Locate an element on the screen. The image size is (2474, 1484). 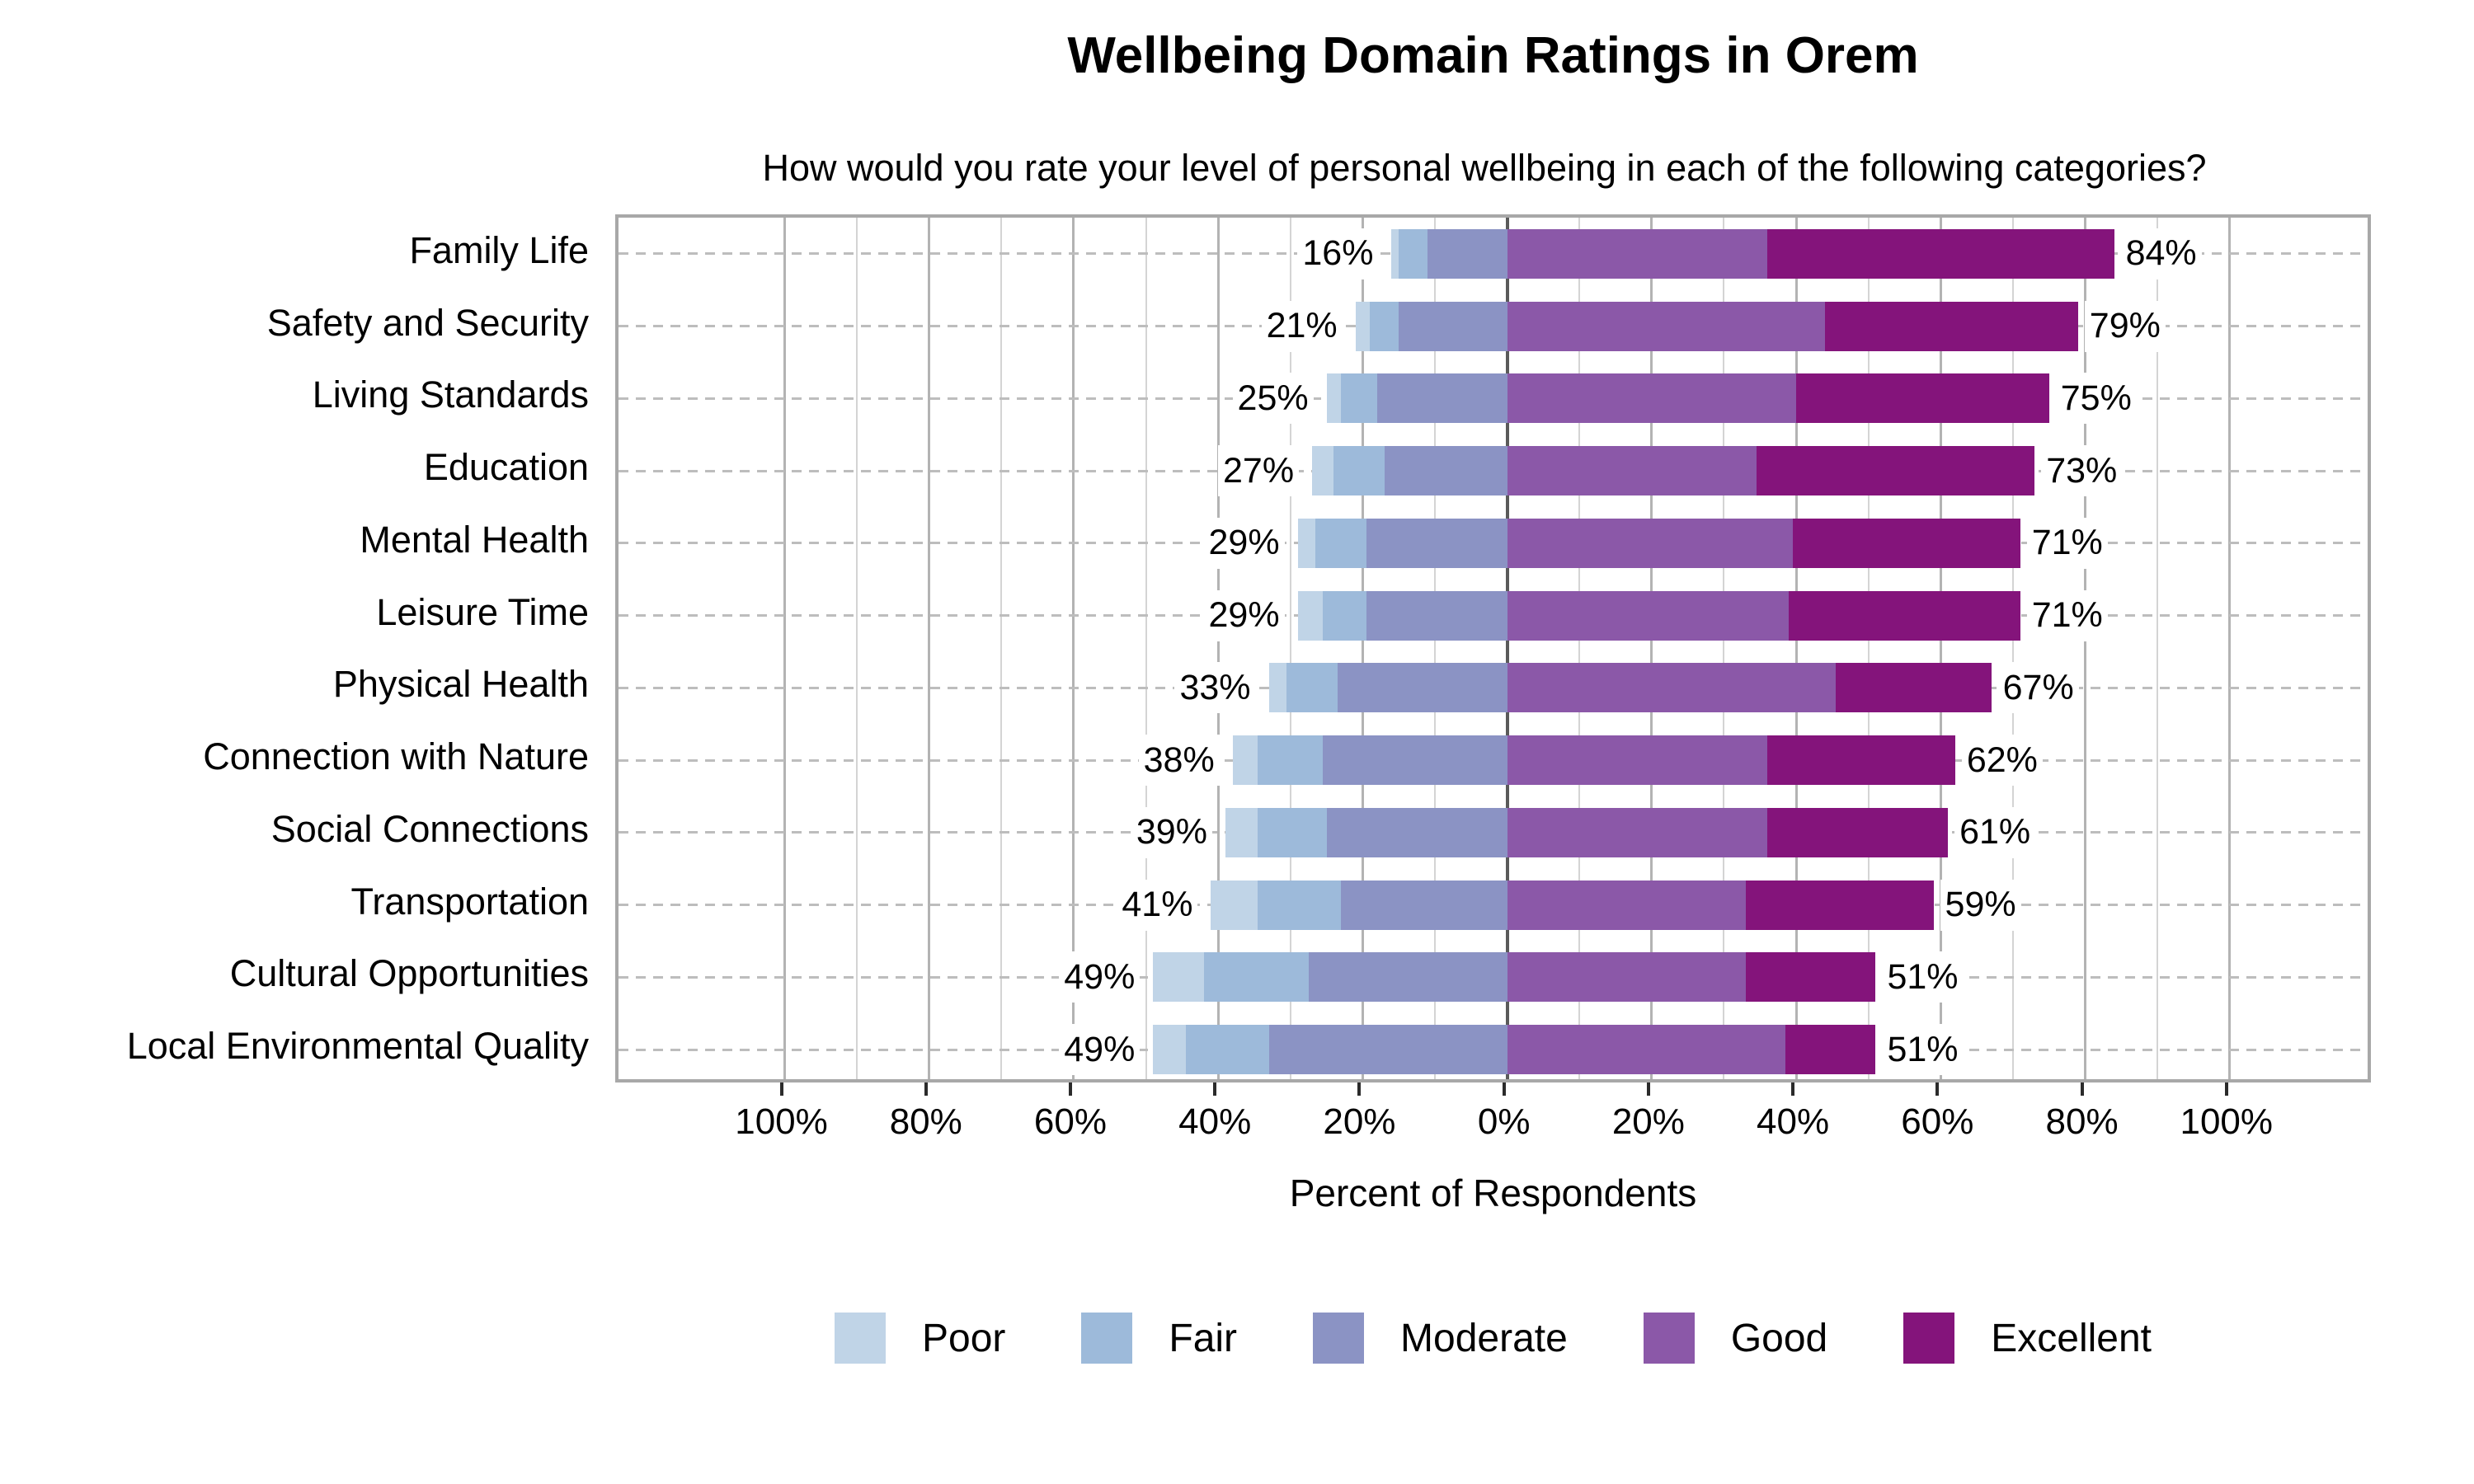
value-label-right: 79% is located at coordinates (2125, 326).